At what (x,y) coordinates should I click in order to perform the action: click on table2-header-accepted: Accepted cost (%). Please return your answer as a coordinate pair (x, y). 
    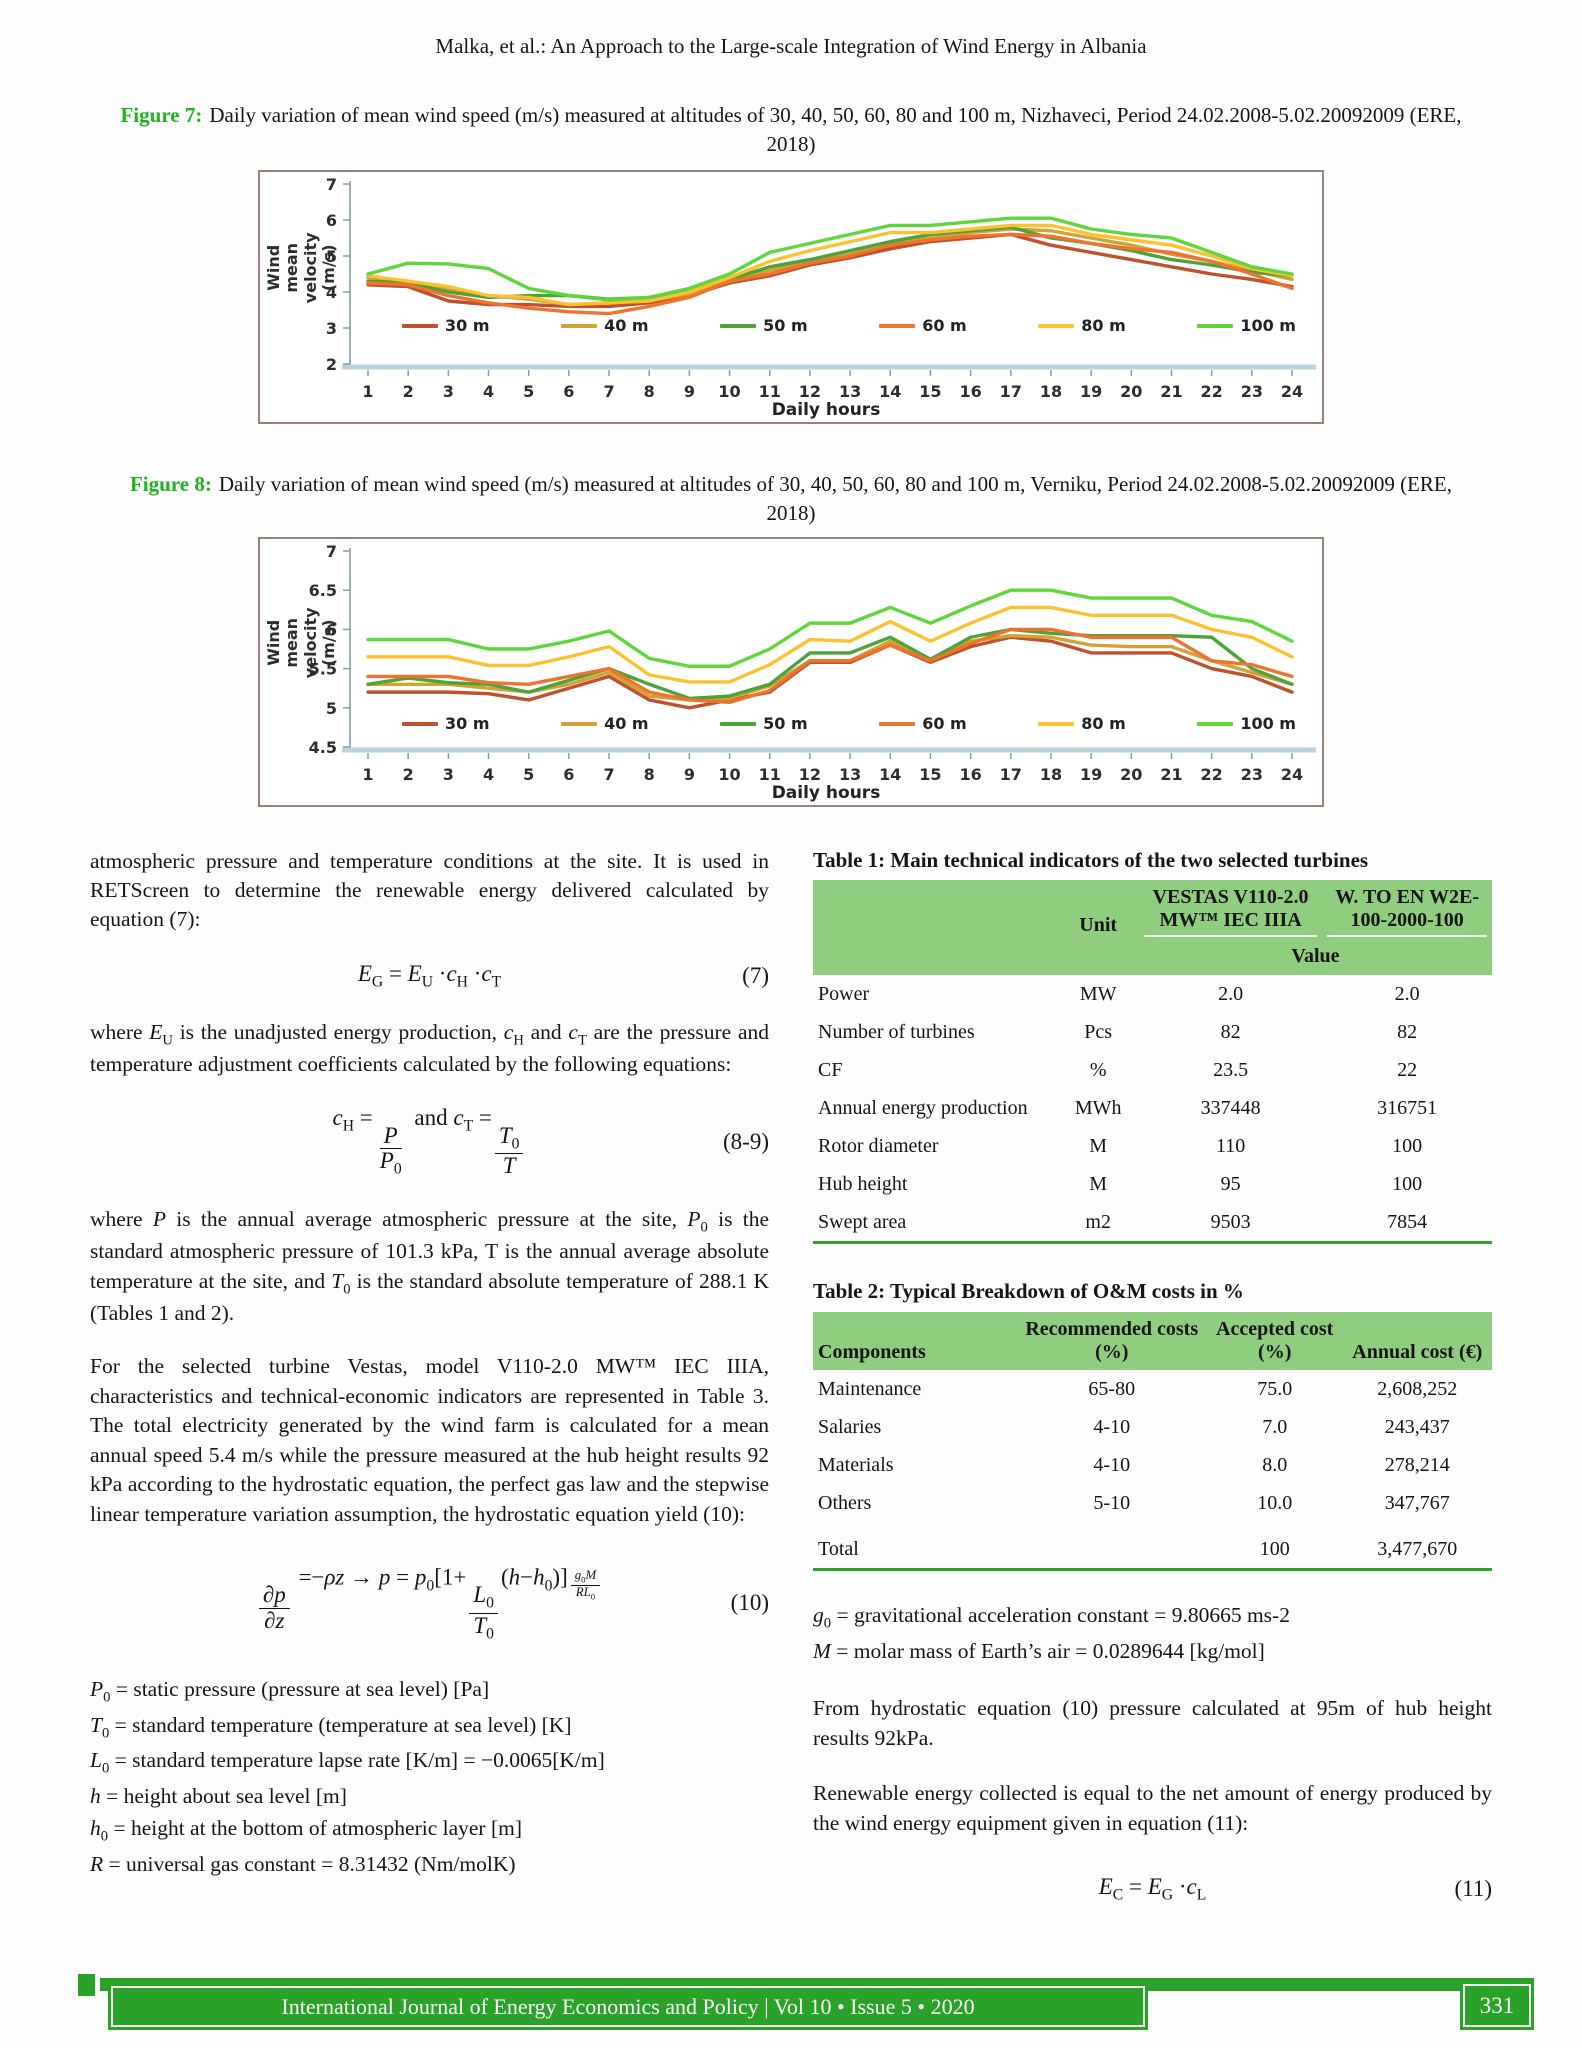
    Looking at the image, I should click on (1274, 1341).